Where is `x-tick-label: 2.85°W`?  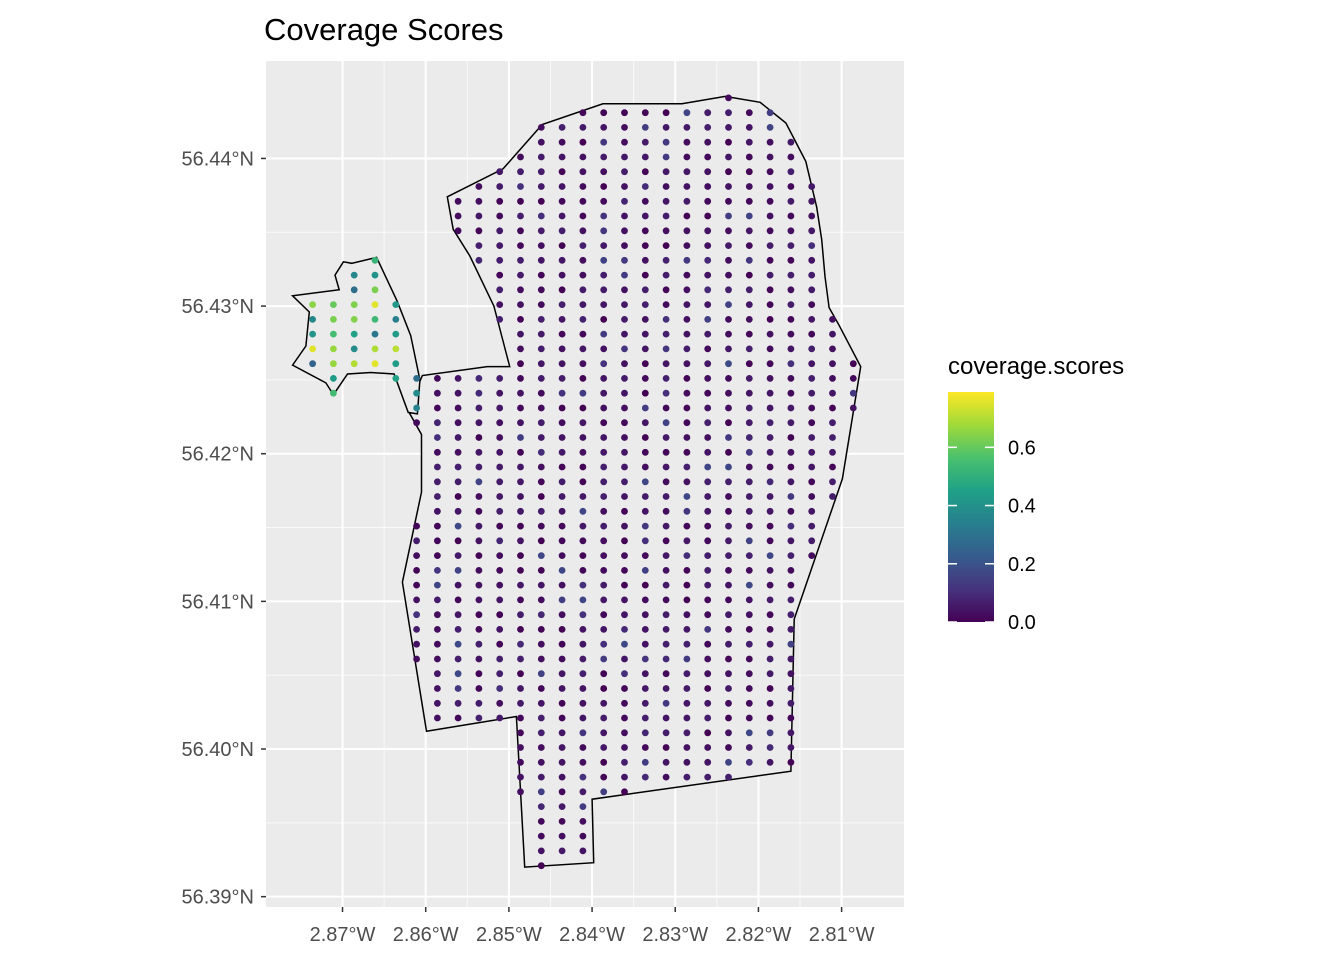
x-tick-label: 2.85°W is located at coordinates (509, 935).